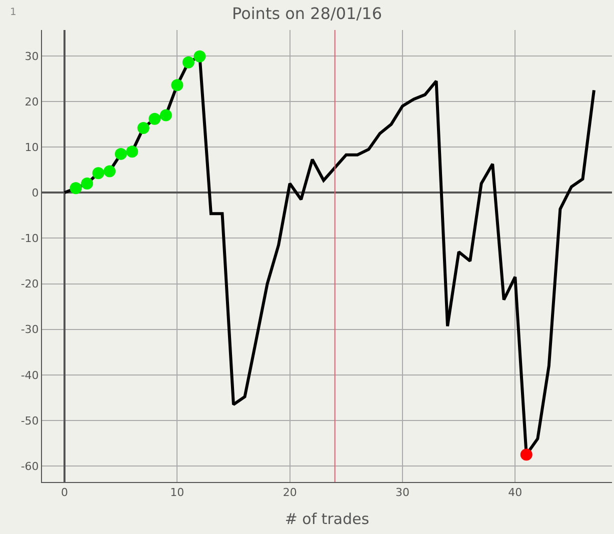 The image size is (614, 534). Describe the element at coordinates (29, 239) in the screenshot. I see `y-tick-label: -10` at that location.